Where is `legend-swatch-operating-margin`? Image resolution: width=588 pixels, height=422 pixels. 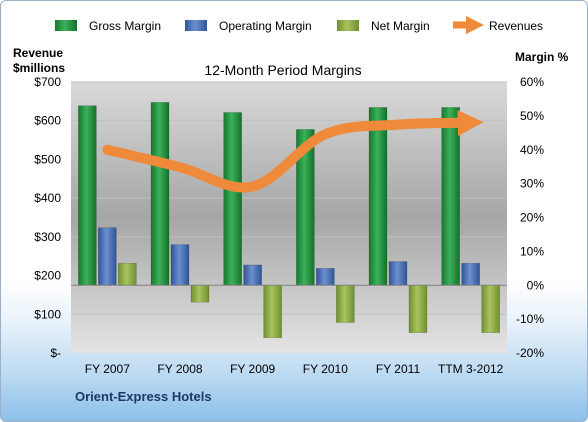
legend-swatch-operating-margin is located at coordinates (196, 25).